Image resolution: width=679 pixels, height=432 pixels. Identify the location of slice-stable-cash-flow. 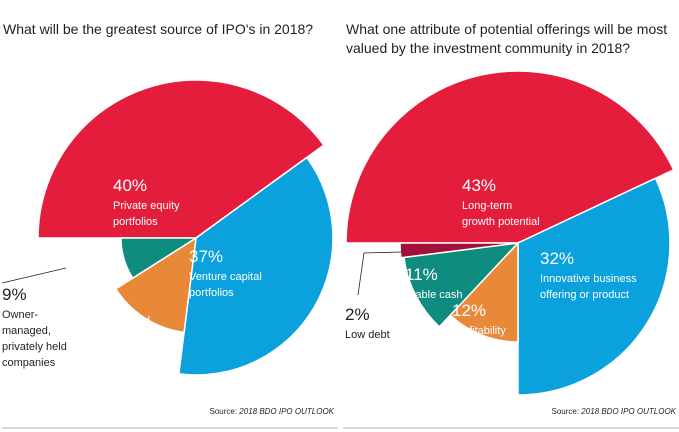
(461, 284).